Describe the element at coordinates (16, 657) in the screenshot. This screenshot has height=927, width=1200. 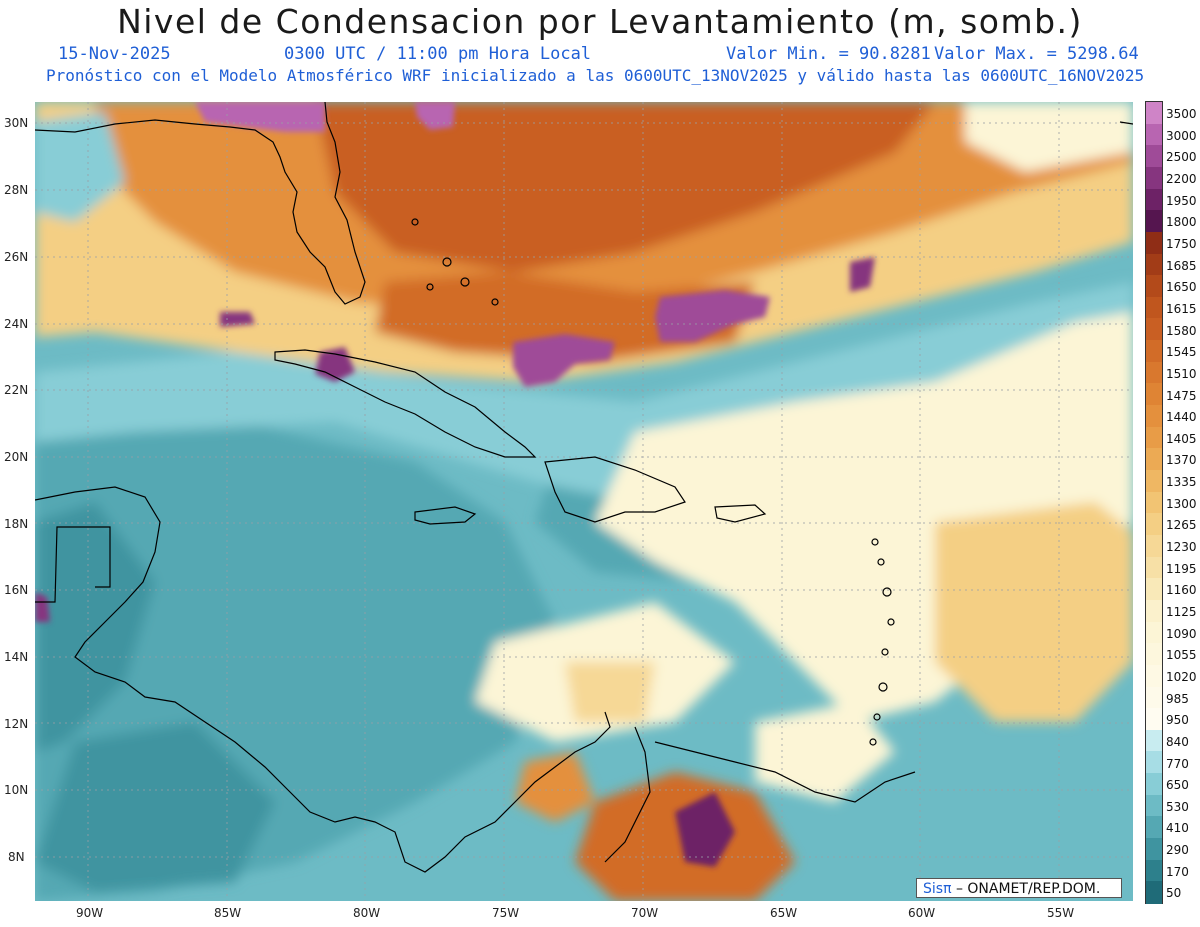
I see `lat-label: 14N` at that location.